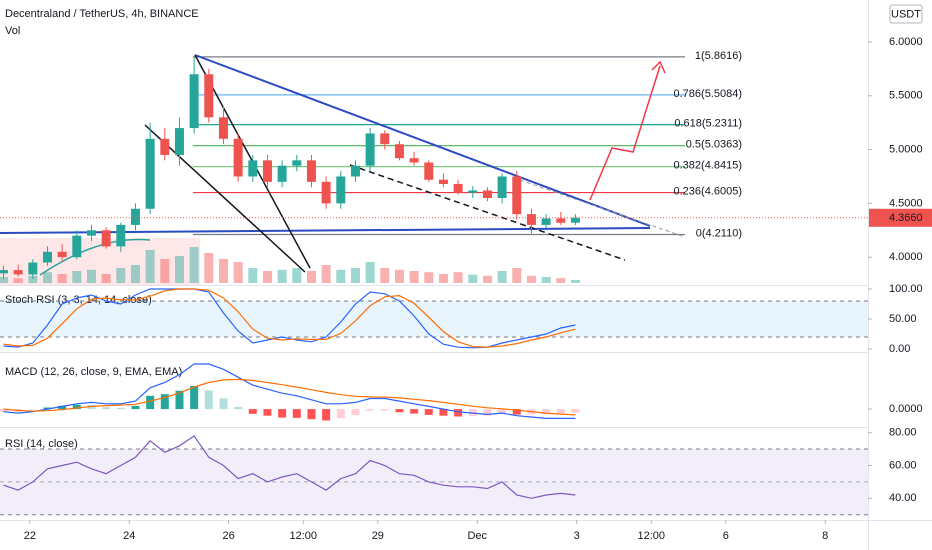 This screenshot has height=550, width=932. I want to click on fib-label: 0.5(5.0363), so click(714, 145).